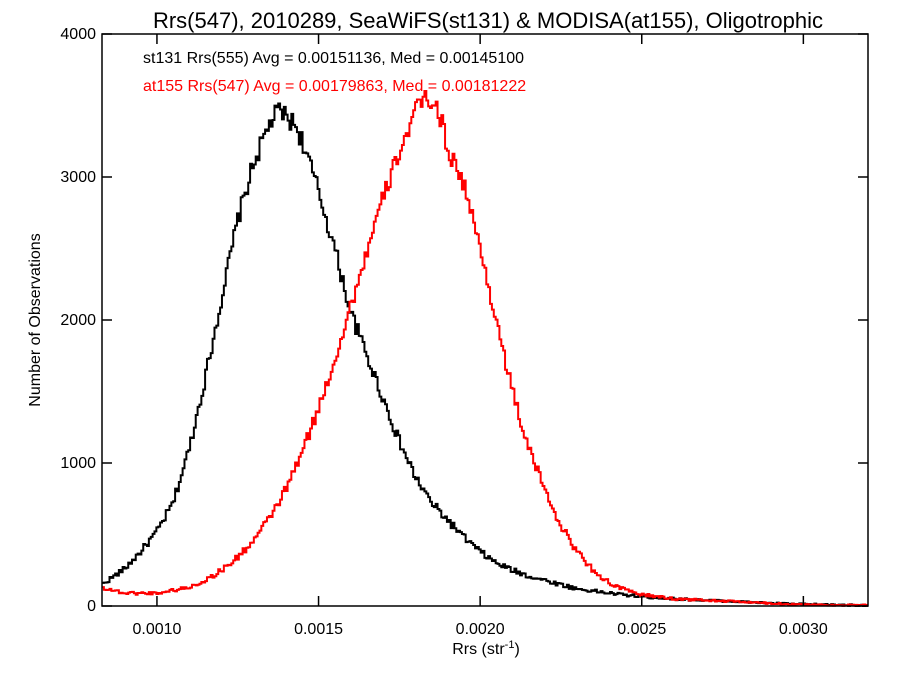 The width and height of the screenshot is (900, 675). What do you see at coordinates (78, 177) in the screenshot?
I see `y-tick-label: 3000` at bounding box center [78, 177].